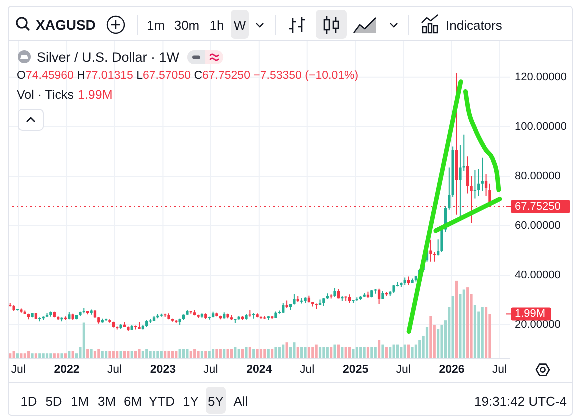 This screenshot has height=420, width=579. What do you see at coordinates (162, 401) in the screenshot?
I see `text: YTD` at bounding box center [162, 401].